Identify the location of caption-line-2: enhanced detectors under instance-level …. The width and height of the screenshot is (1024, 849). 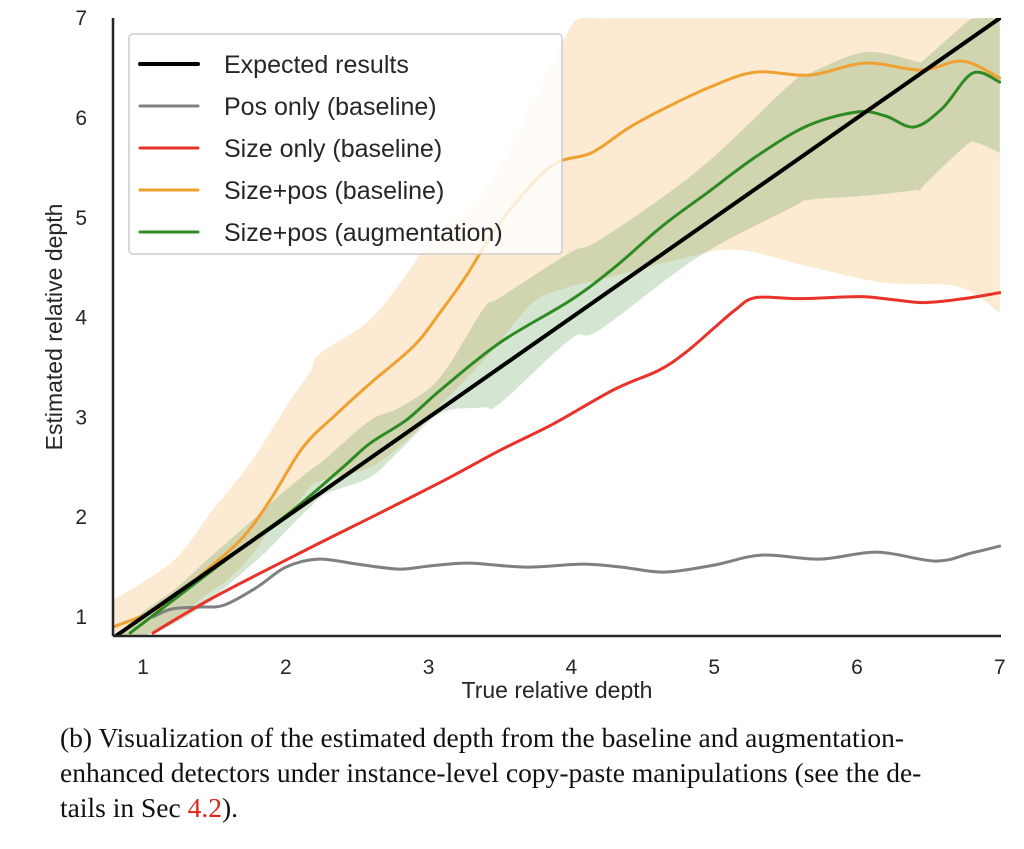
(491, 772).